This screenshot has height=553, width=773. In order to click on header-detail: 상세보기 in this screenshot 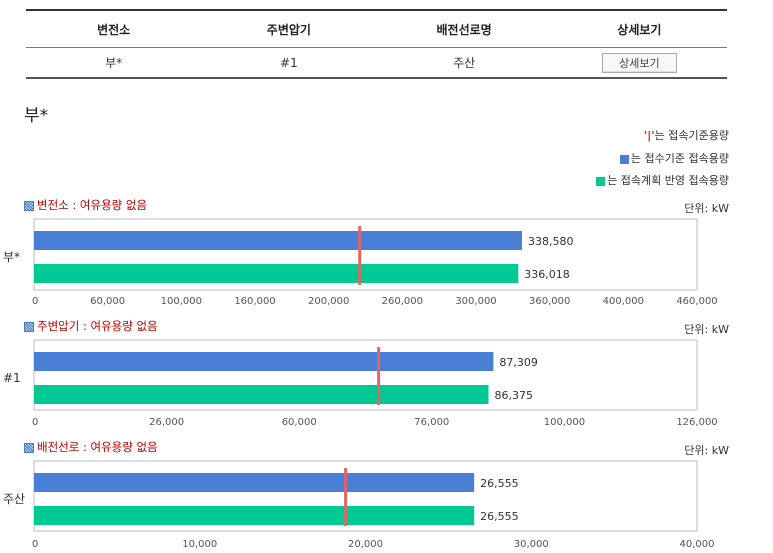, I will do `click(639, 29)`.